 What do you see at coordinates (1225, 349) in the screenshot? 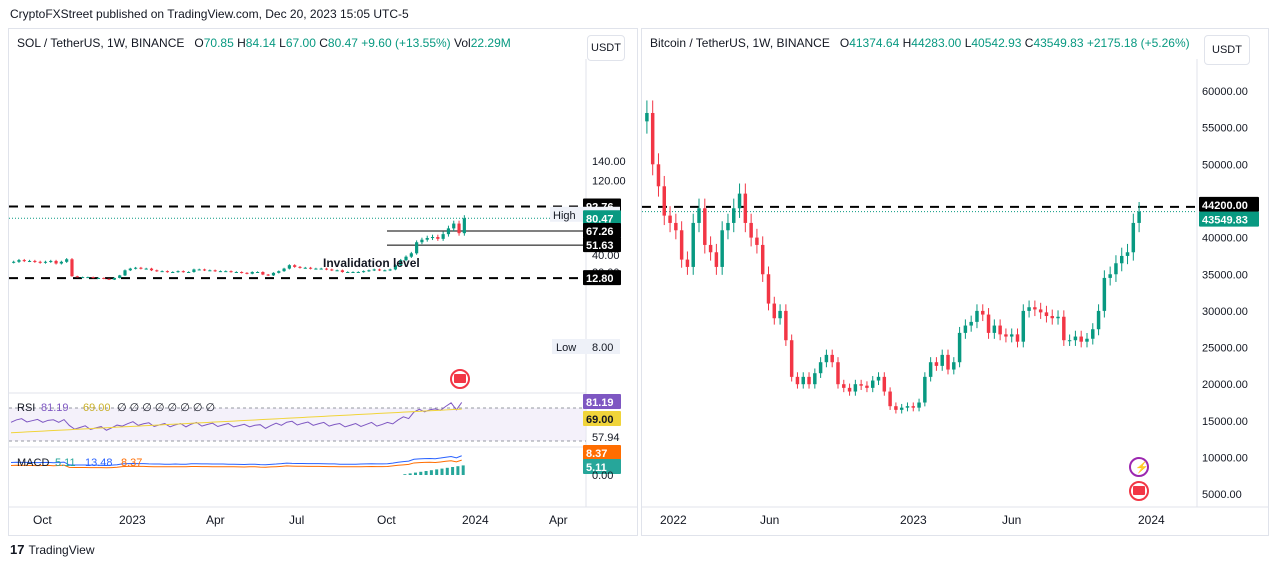
I see `price-tick: 25000.00` at bounding box center [1225, 349].